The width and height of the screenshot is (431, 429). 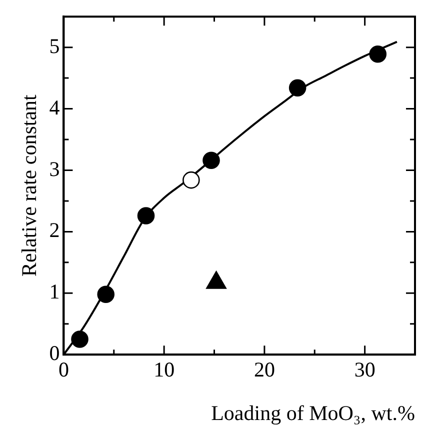 What do you see at coordinates (54, 353) in the screenshot?
I see `y-tick-label: 0` at bounding box center [54, 353].